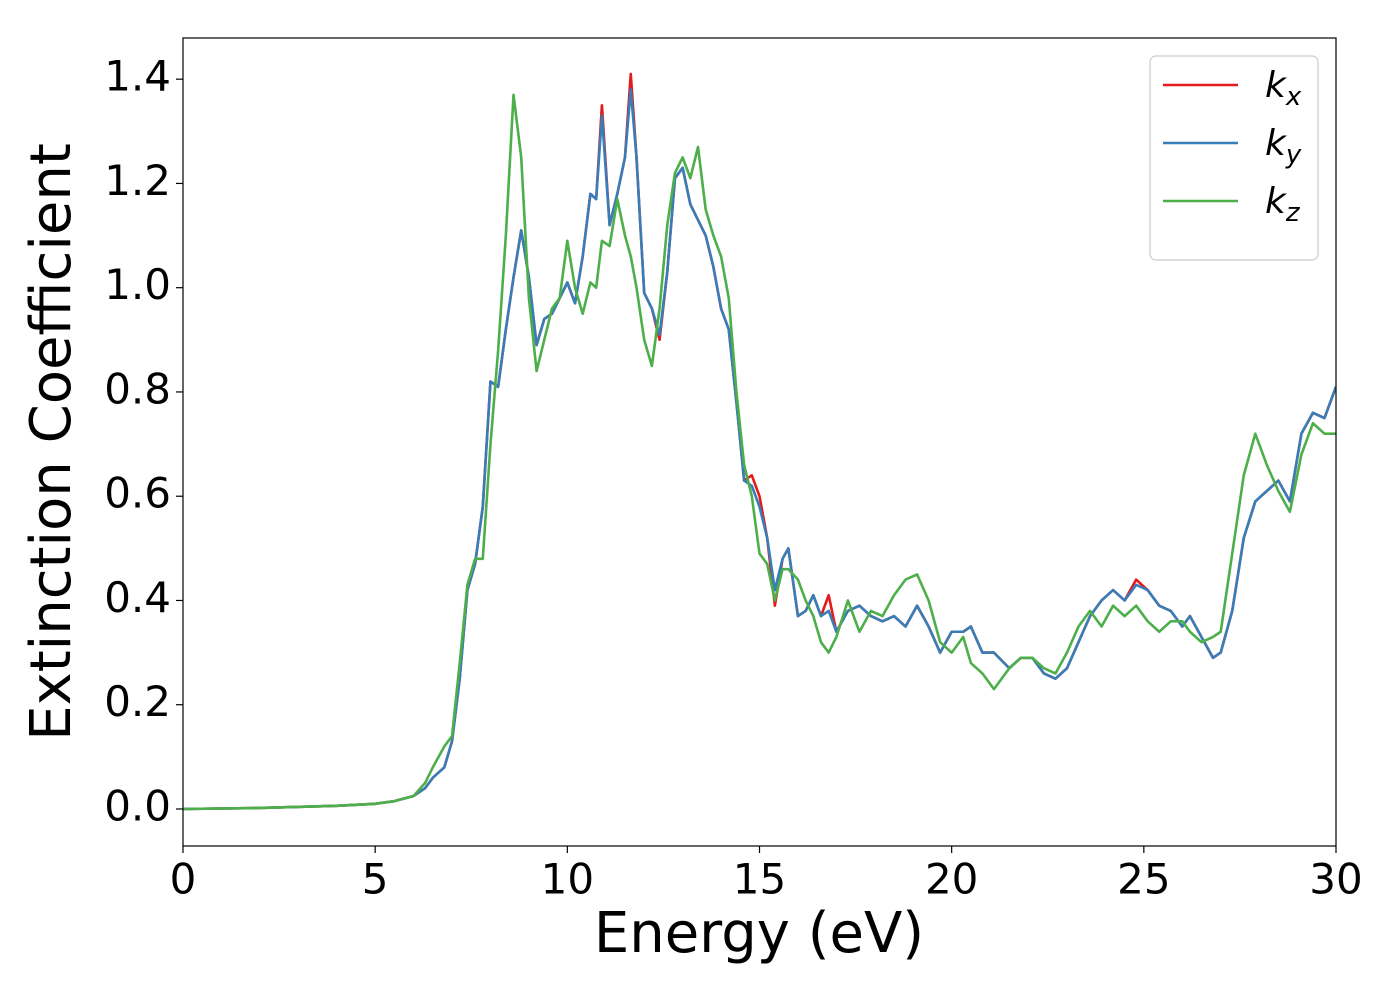 The height and width of the screenshot is (1000, 1400). What do you see at coordinates (137, 76) in the screenshot?
I see `y-tick-label: 1.4` at bounding box center [137, 76].